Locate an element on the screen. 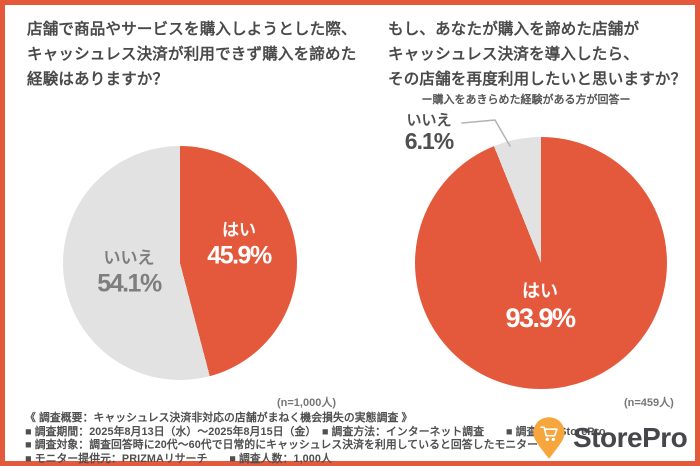 This screenshot has height=471, width=700. left-pie-no-category: いいえ is located at coordinates (129, 258).